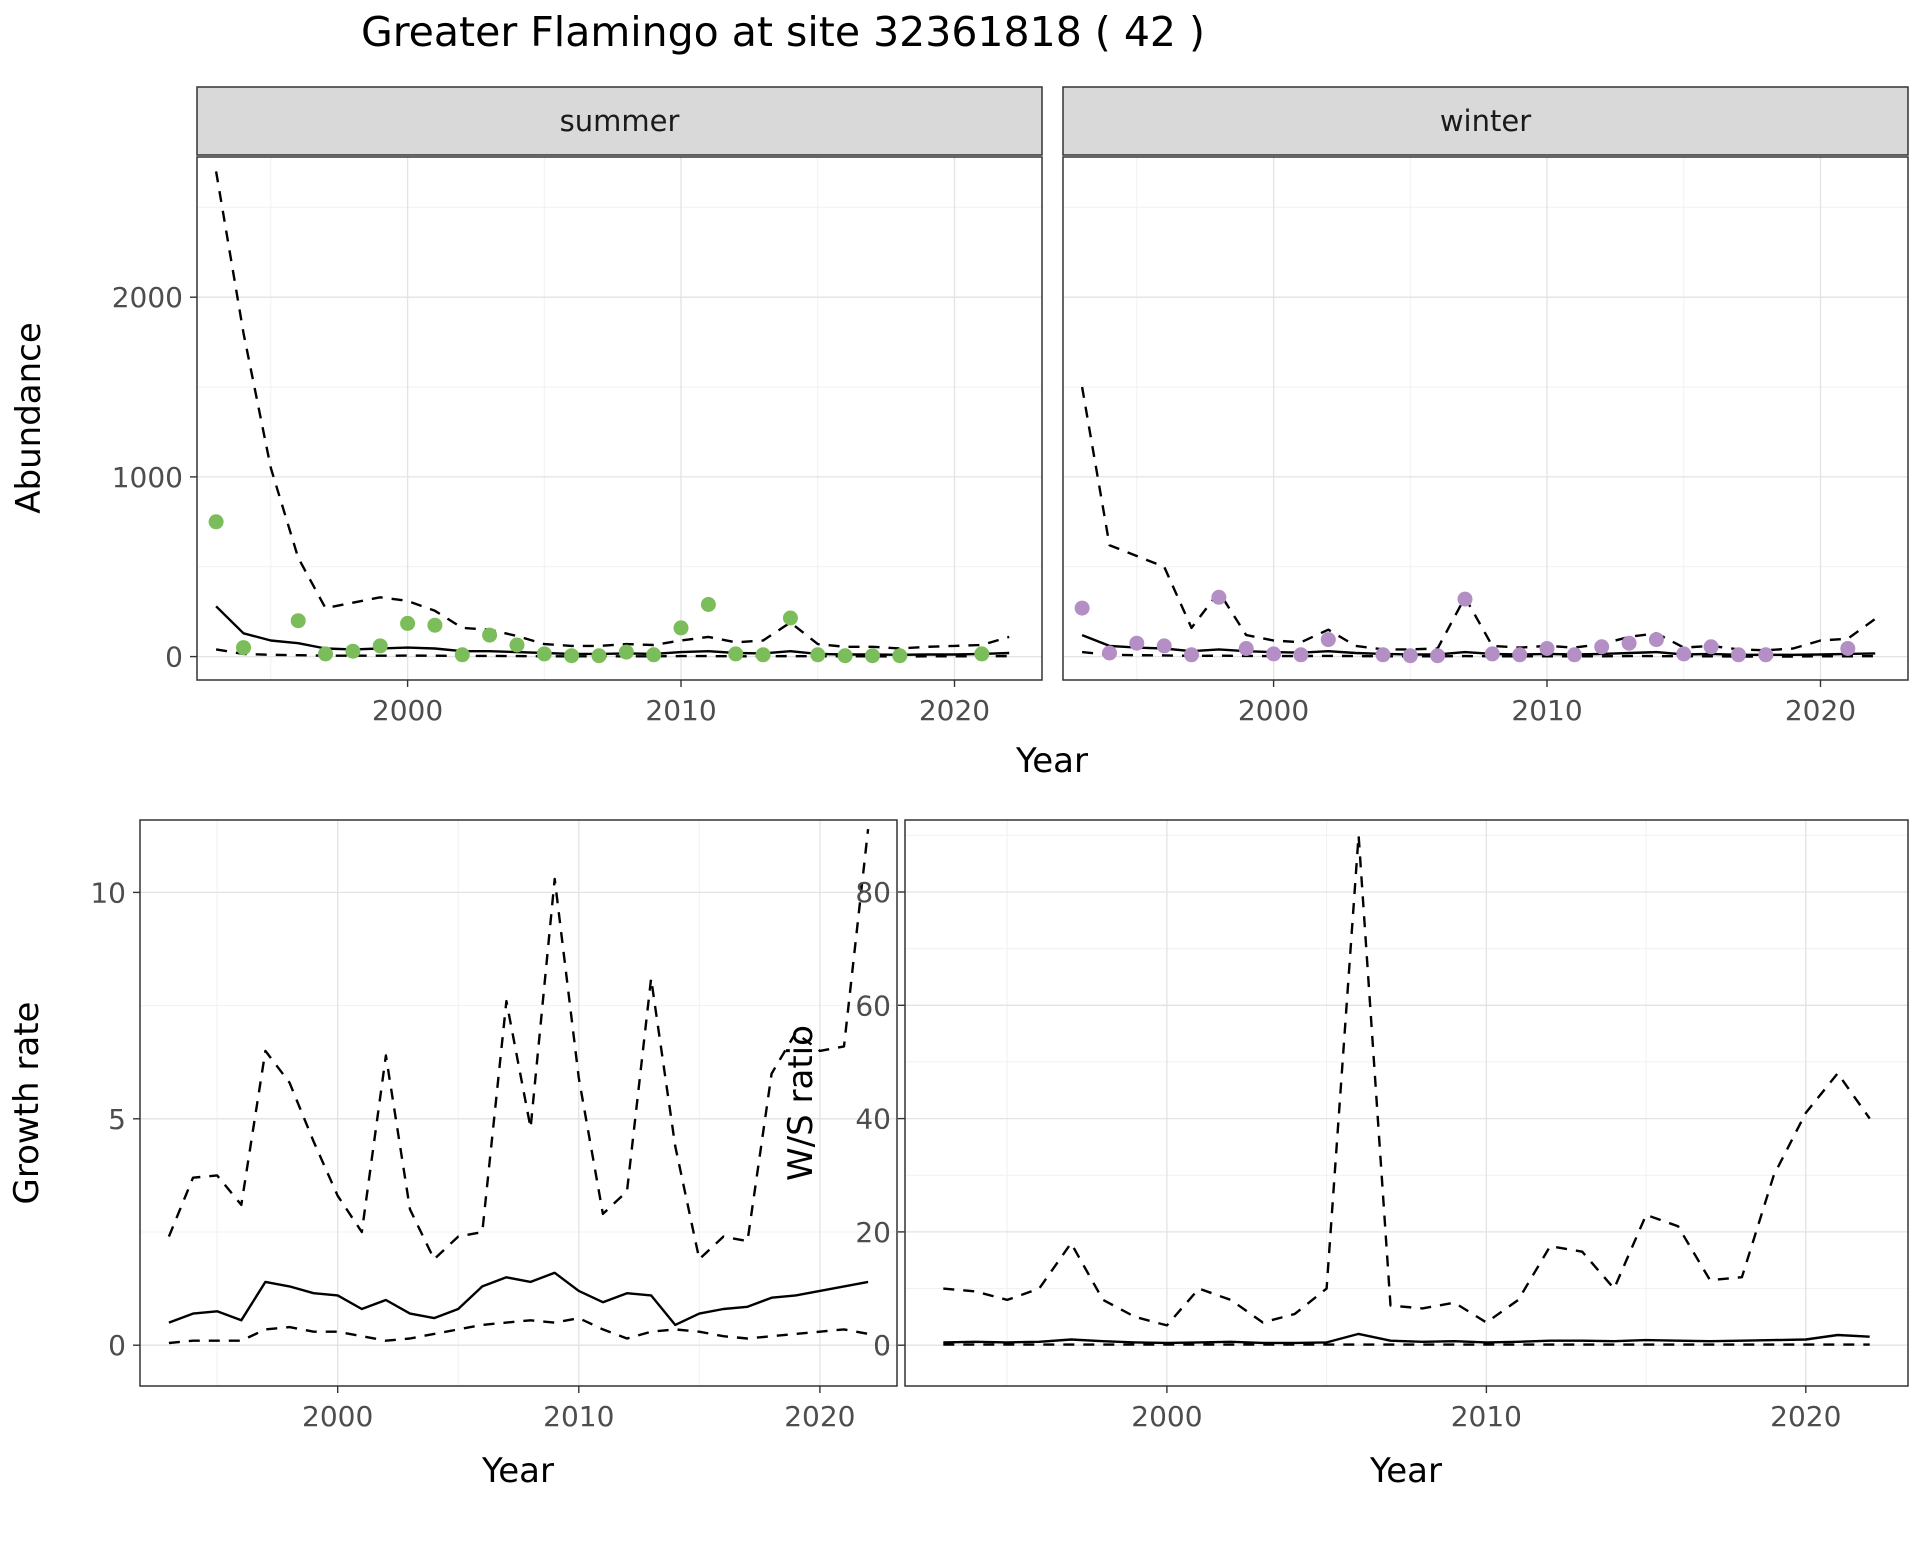 Image resolution: width=1920 pixels, height=1560 pixels. What do you see at coordinates (1051, 761) in the screenshot?
I see `x-axis-title-year-top: Year` at bounding box center [1051, 761].